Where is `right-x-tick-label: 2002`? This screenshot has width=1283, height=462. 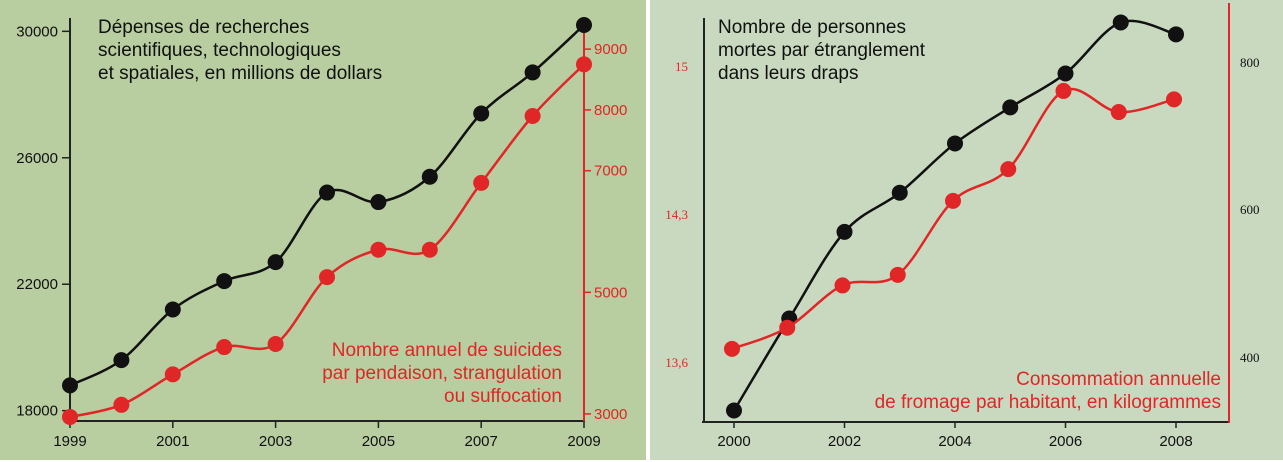
right-x-tick-label: 2002 is located at coordinates (844, 441).